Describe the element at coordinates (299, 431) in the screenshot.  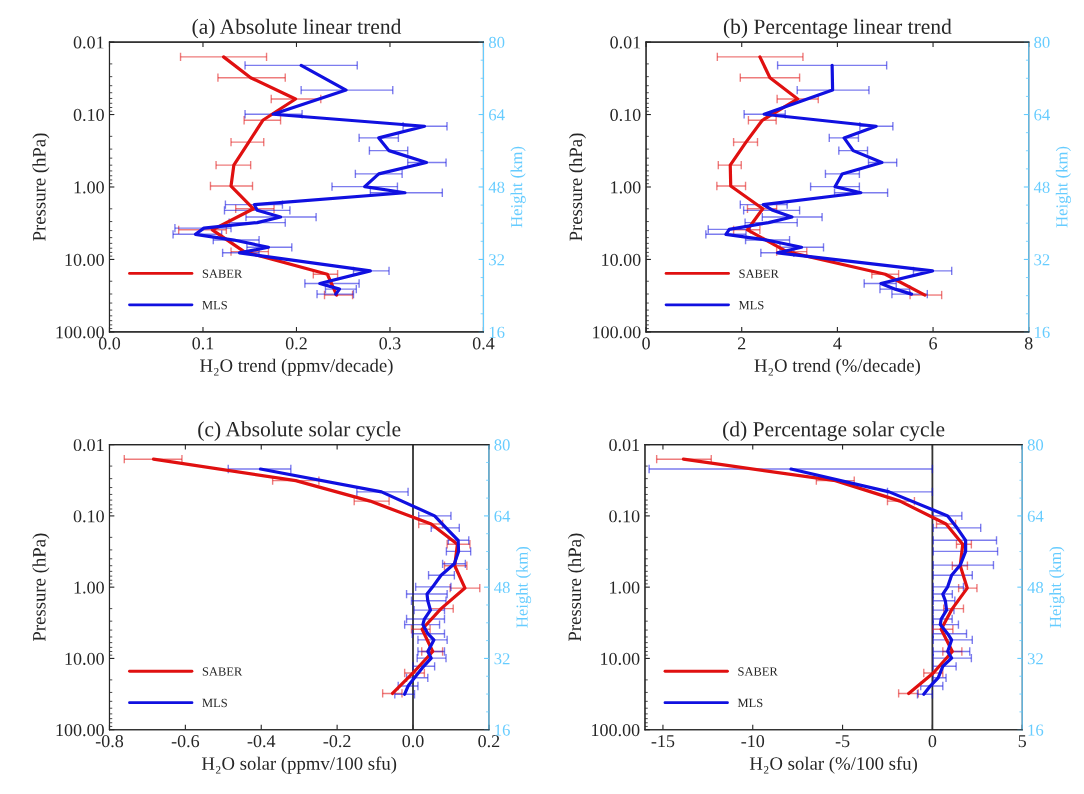
I see `chart-title: (c) Absolute solar cycle` at that location.